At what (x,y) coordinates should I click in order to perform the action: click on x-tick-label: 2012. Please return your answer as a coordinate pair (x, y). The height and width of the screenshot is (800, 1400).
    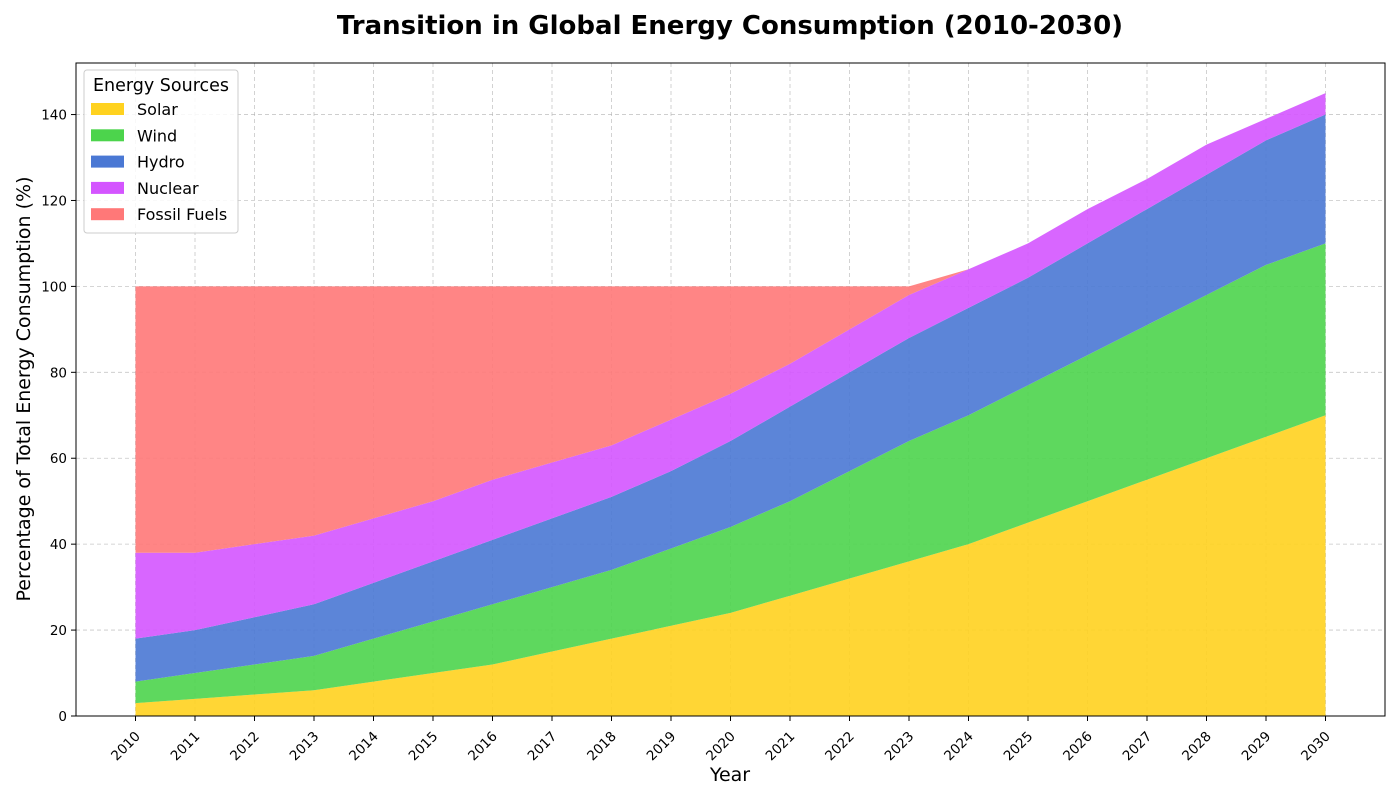
    Looking at the image, I should click on (245, 747).